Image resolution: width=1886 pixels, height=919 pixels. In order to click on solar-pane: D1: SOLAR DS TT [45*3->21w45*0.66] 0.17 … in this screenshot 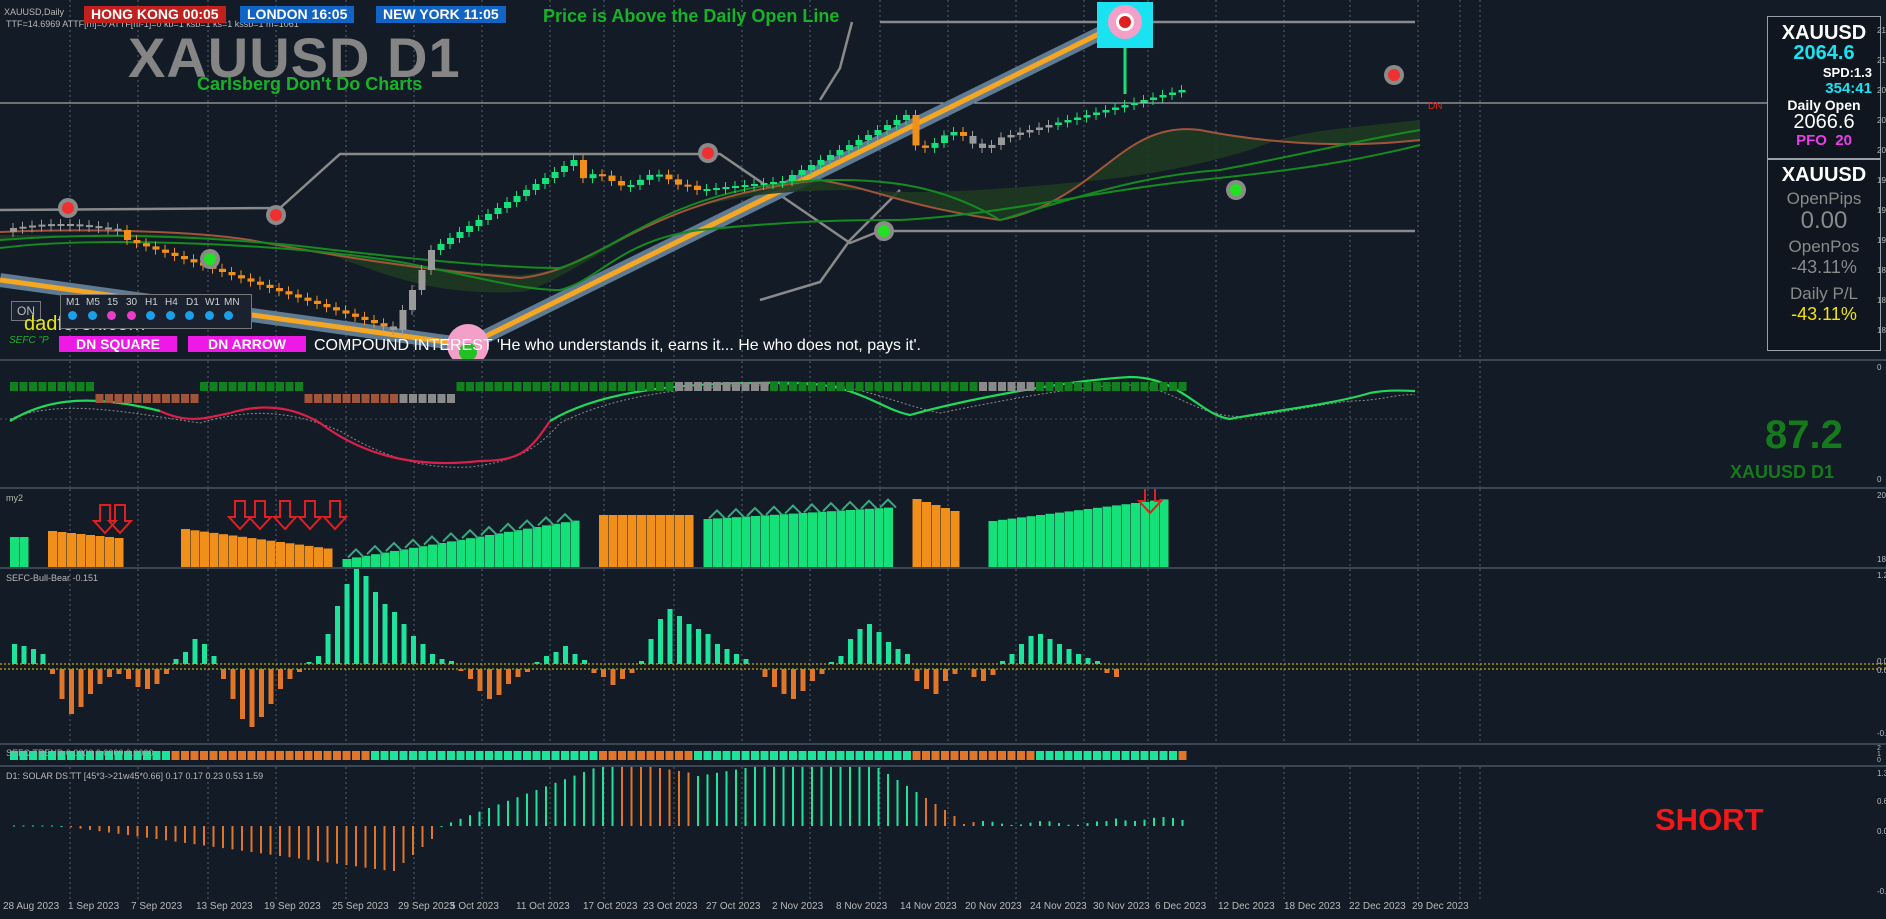, I will do `click(943, 834)`.